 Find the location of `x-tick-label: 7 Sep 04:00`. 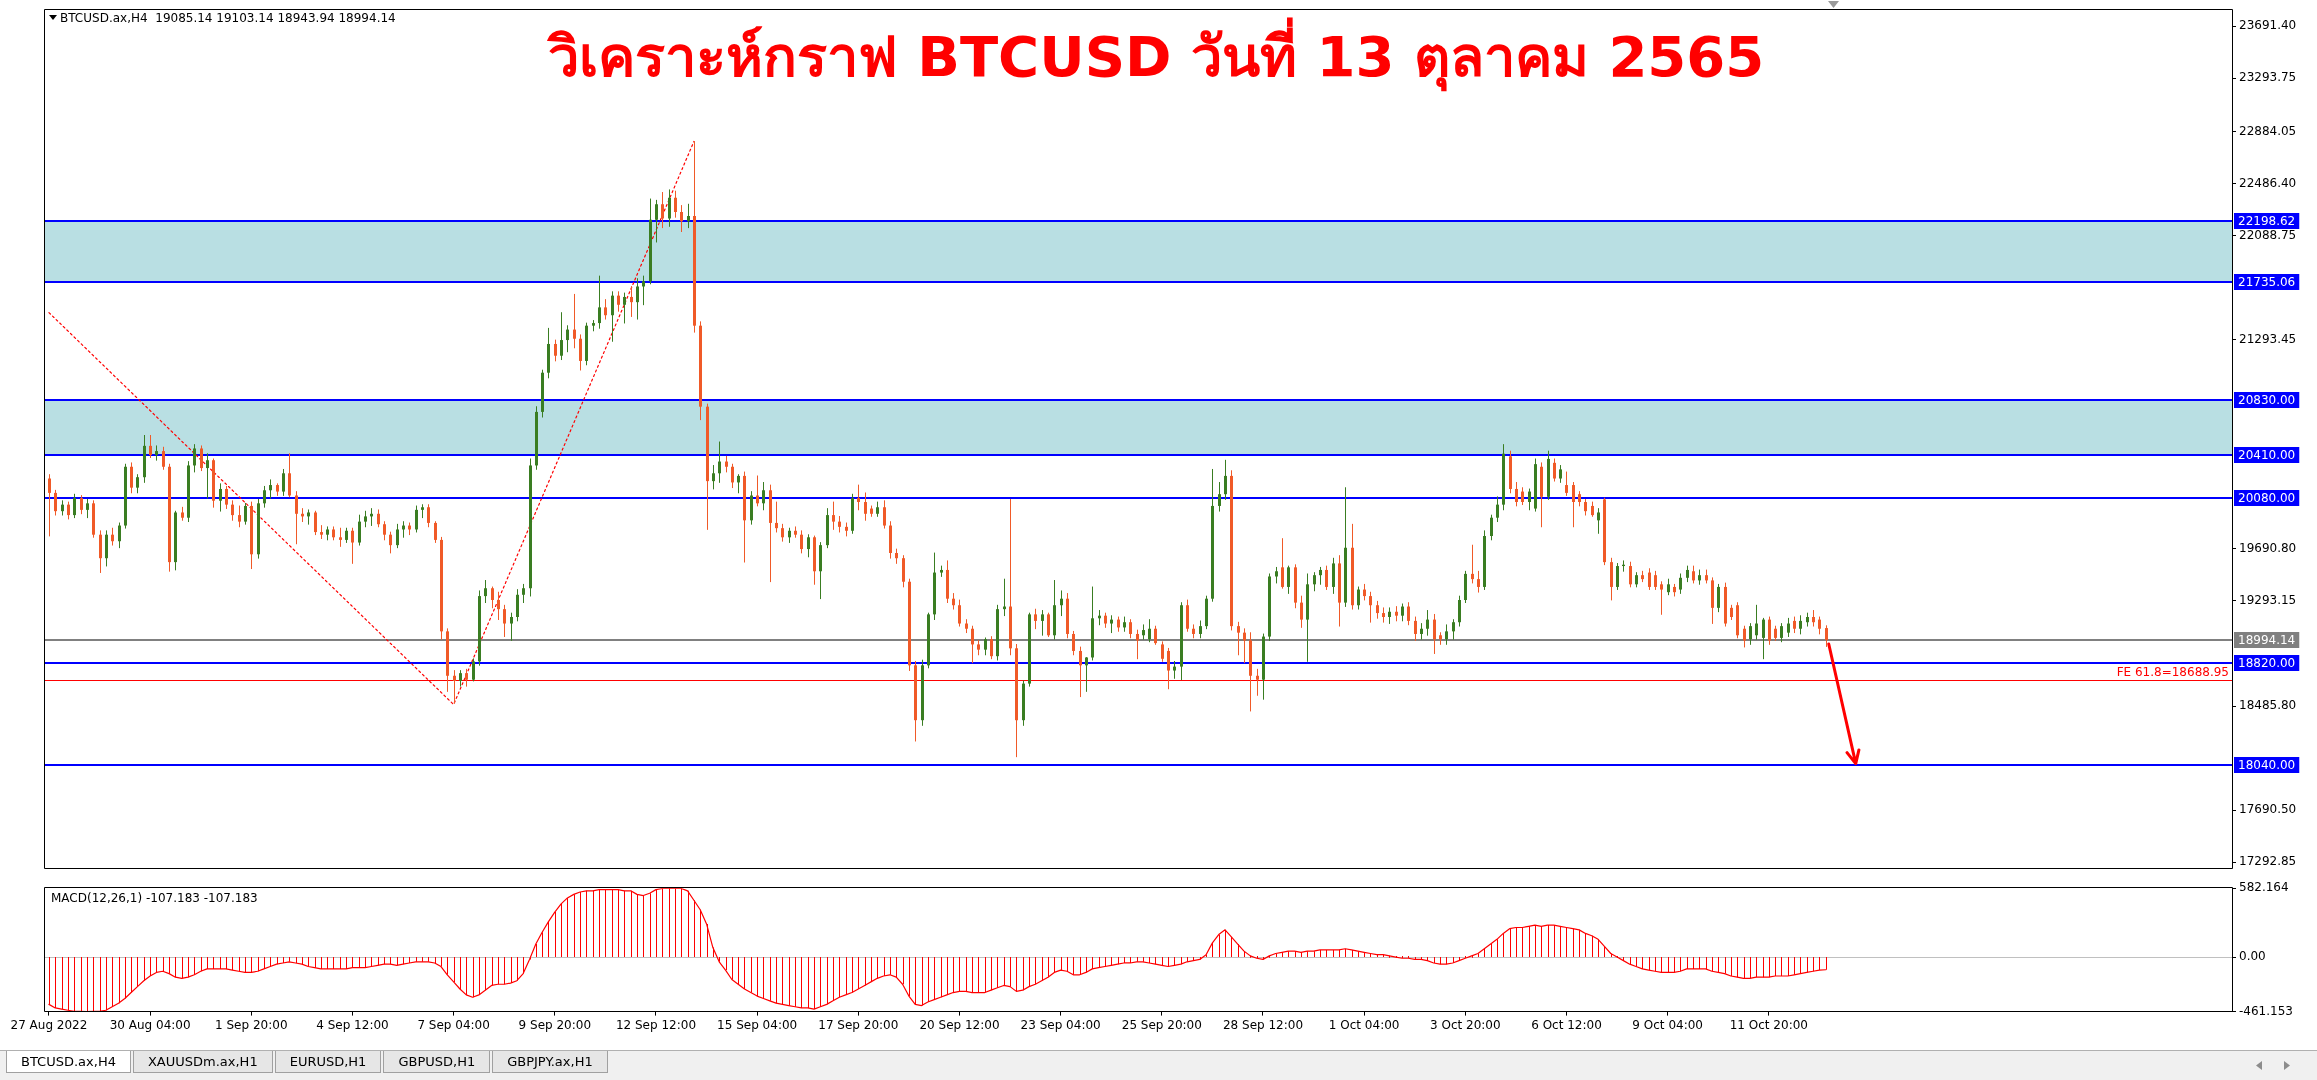

x-tick-label: 7 Sep 04:00 is located at coordinates (453, 1024).